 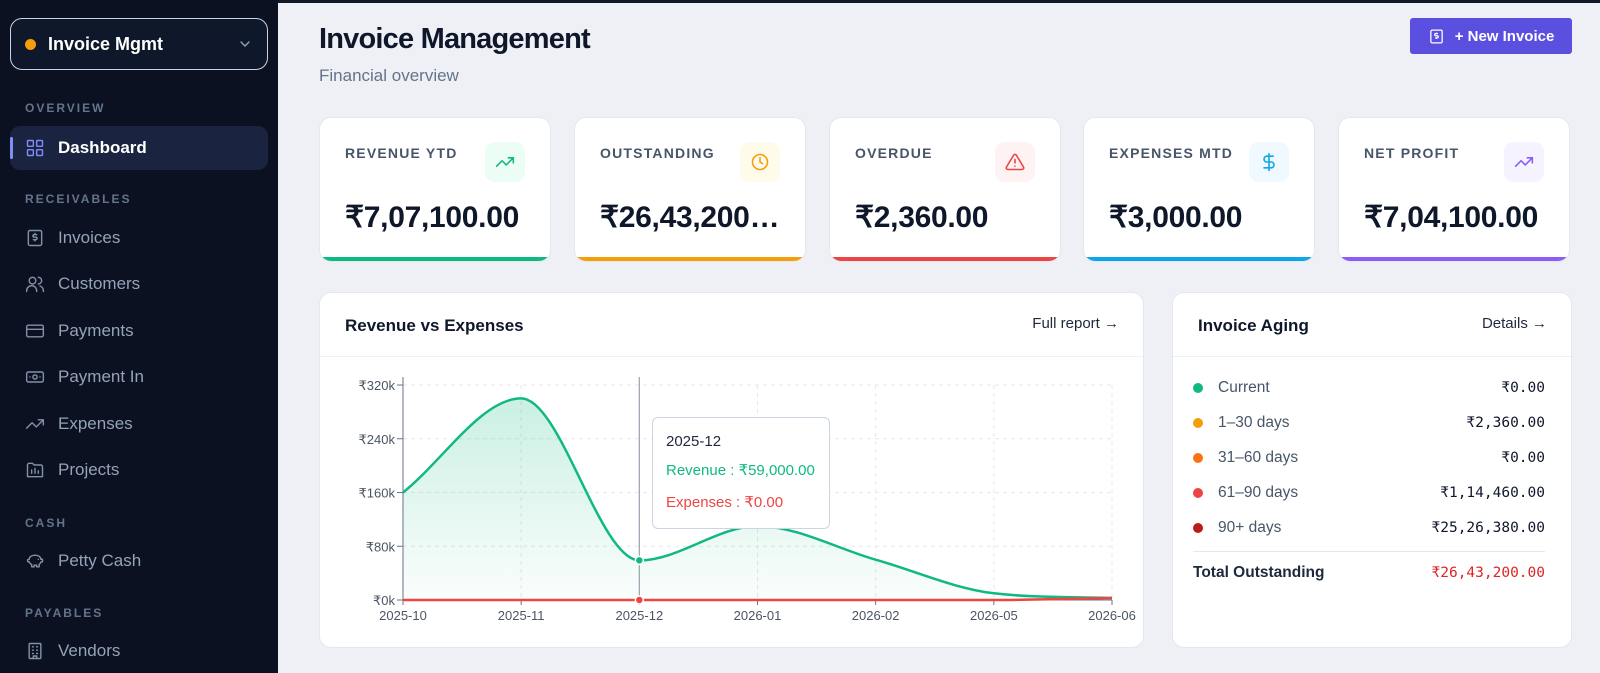 I want to click on stat-value: ₹7,04,100.00, so click(x=1451, y=217).